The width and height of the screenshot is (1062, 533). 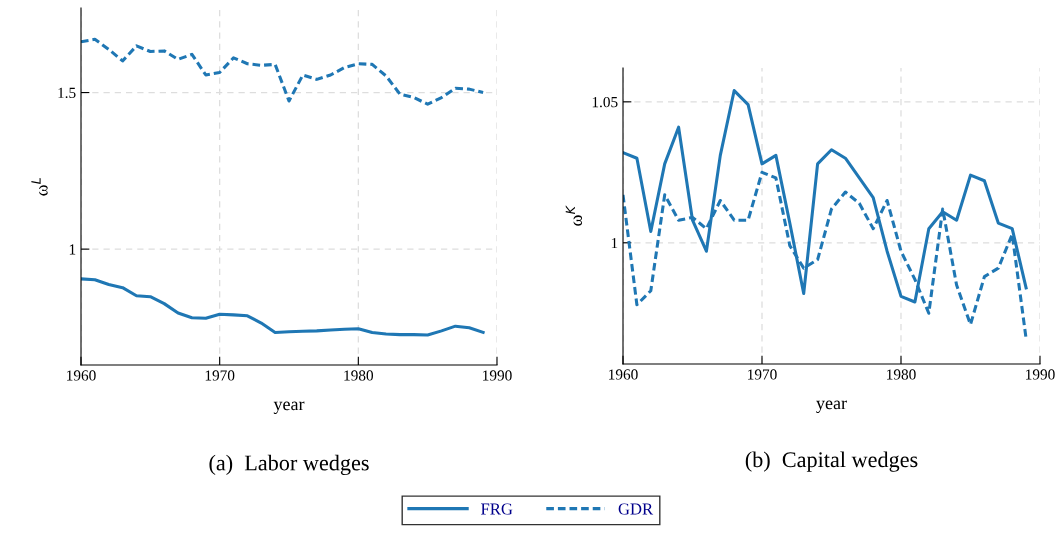 I want to click on legend-label: GDR, so click(x=636, y=509).